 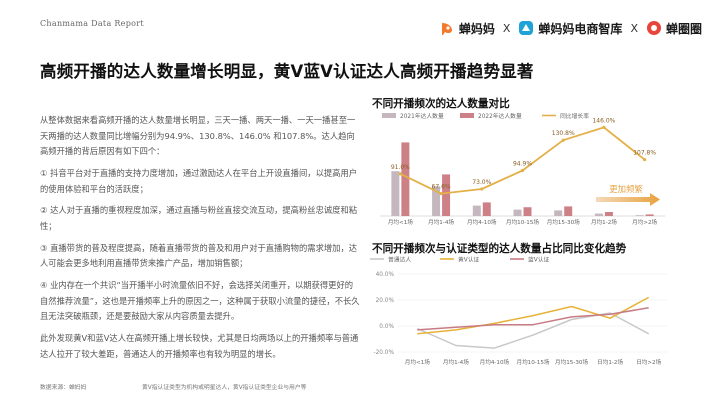 What do you see at coordinates (580, 28) in the screenshot?
I see `brand-2-name: 蝉妈妈电商智库` at bounding box center [580, 28].